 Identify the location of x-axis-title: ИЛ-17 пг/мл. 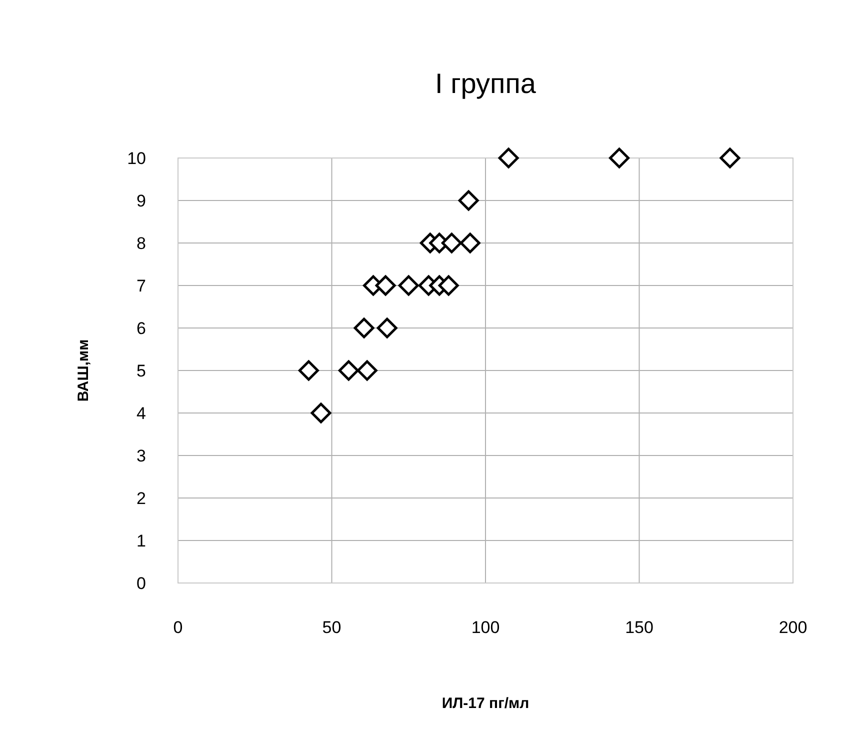
(486, 703).